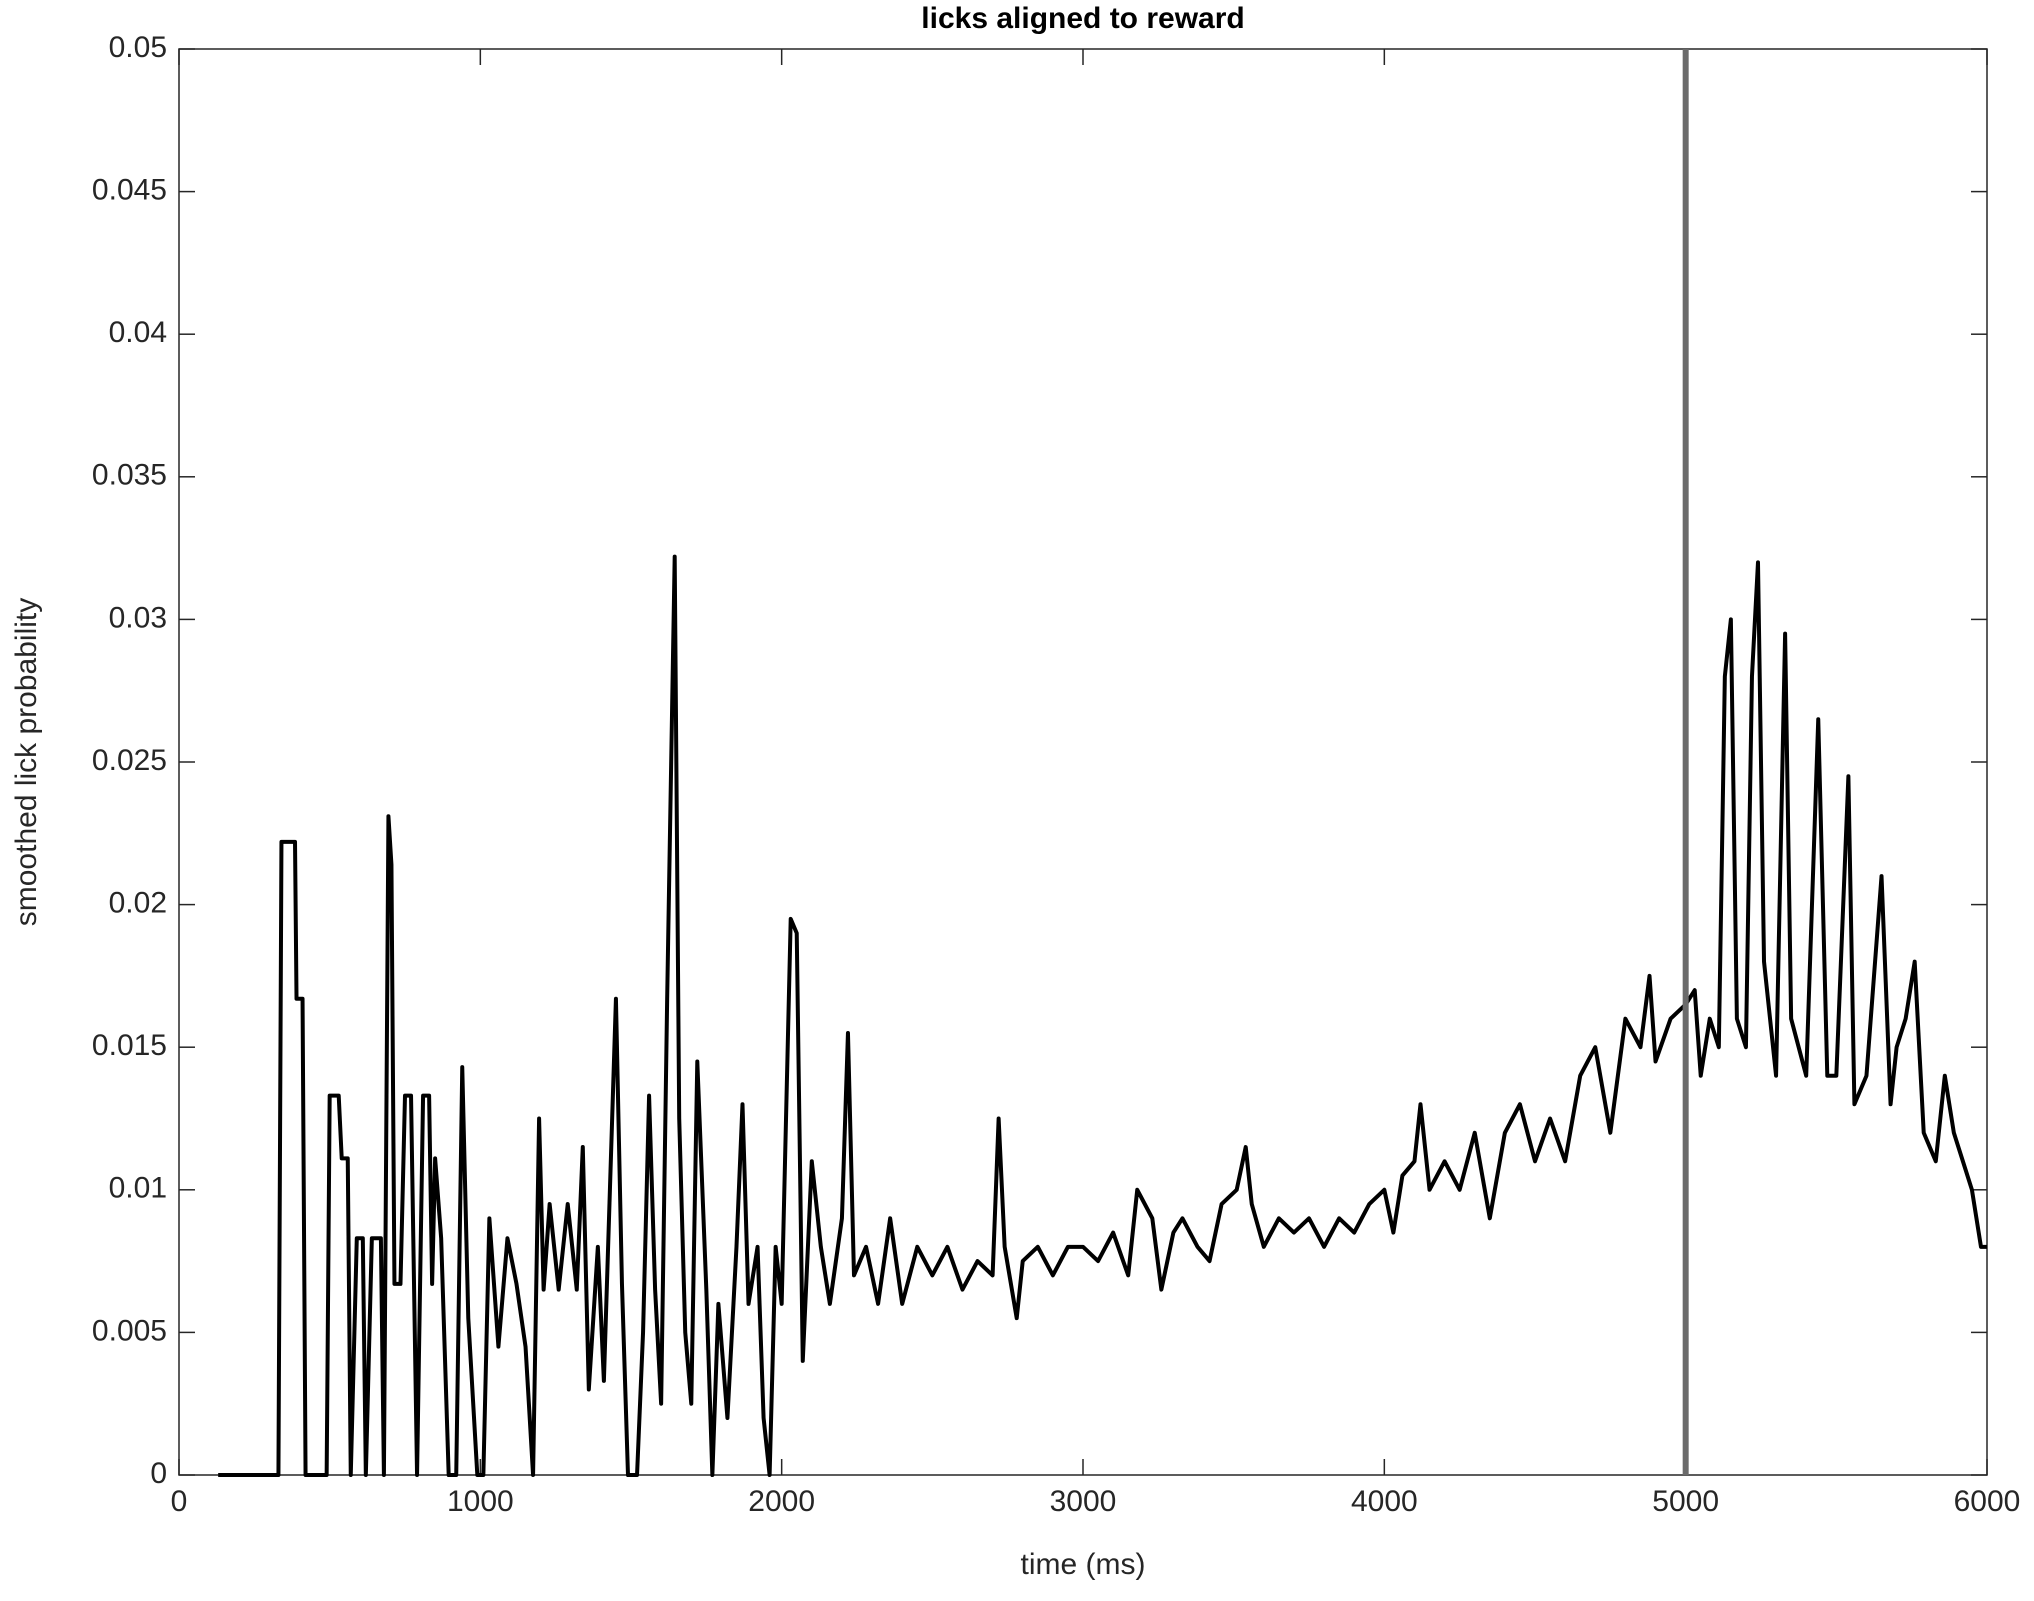 The width and height of the screenshot is (2034, 1601). What do you see at coordinates (138, 617) in the screenshot?
I see `y-tick-label: 0.03` at bounding box center [138, 617].